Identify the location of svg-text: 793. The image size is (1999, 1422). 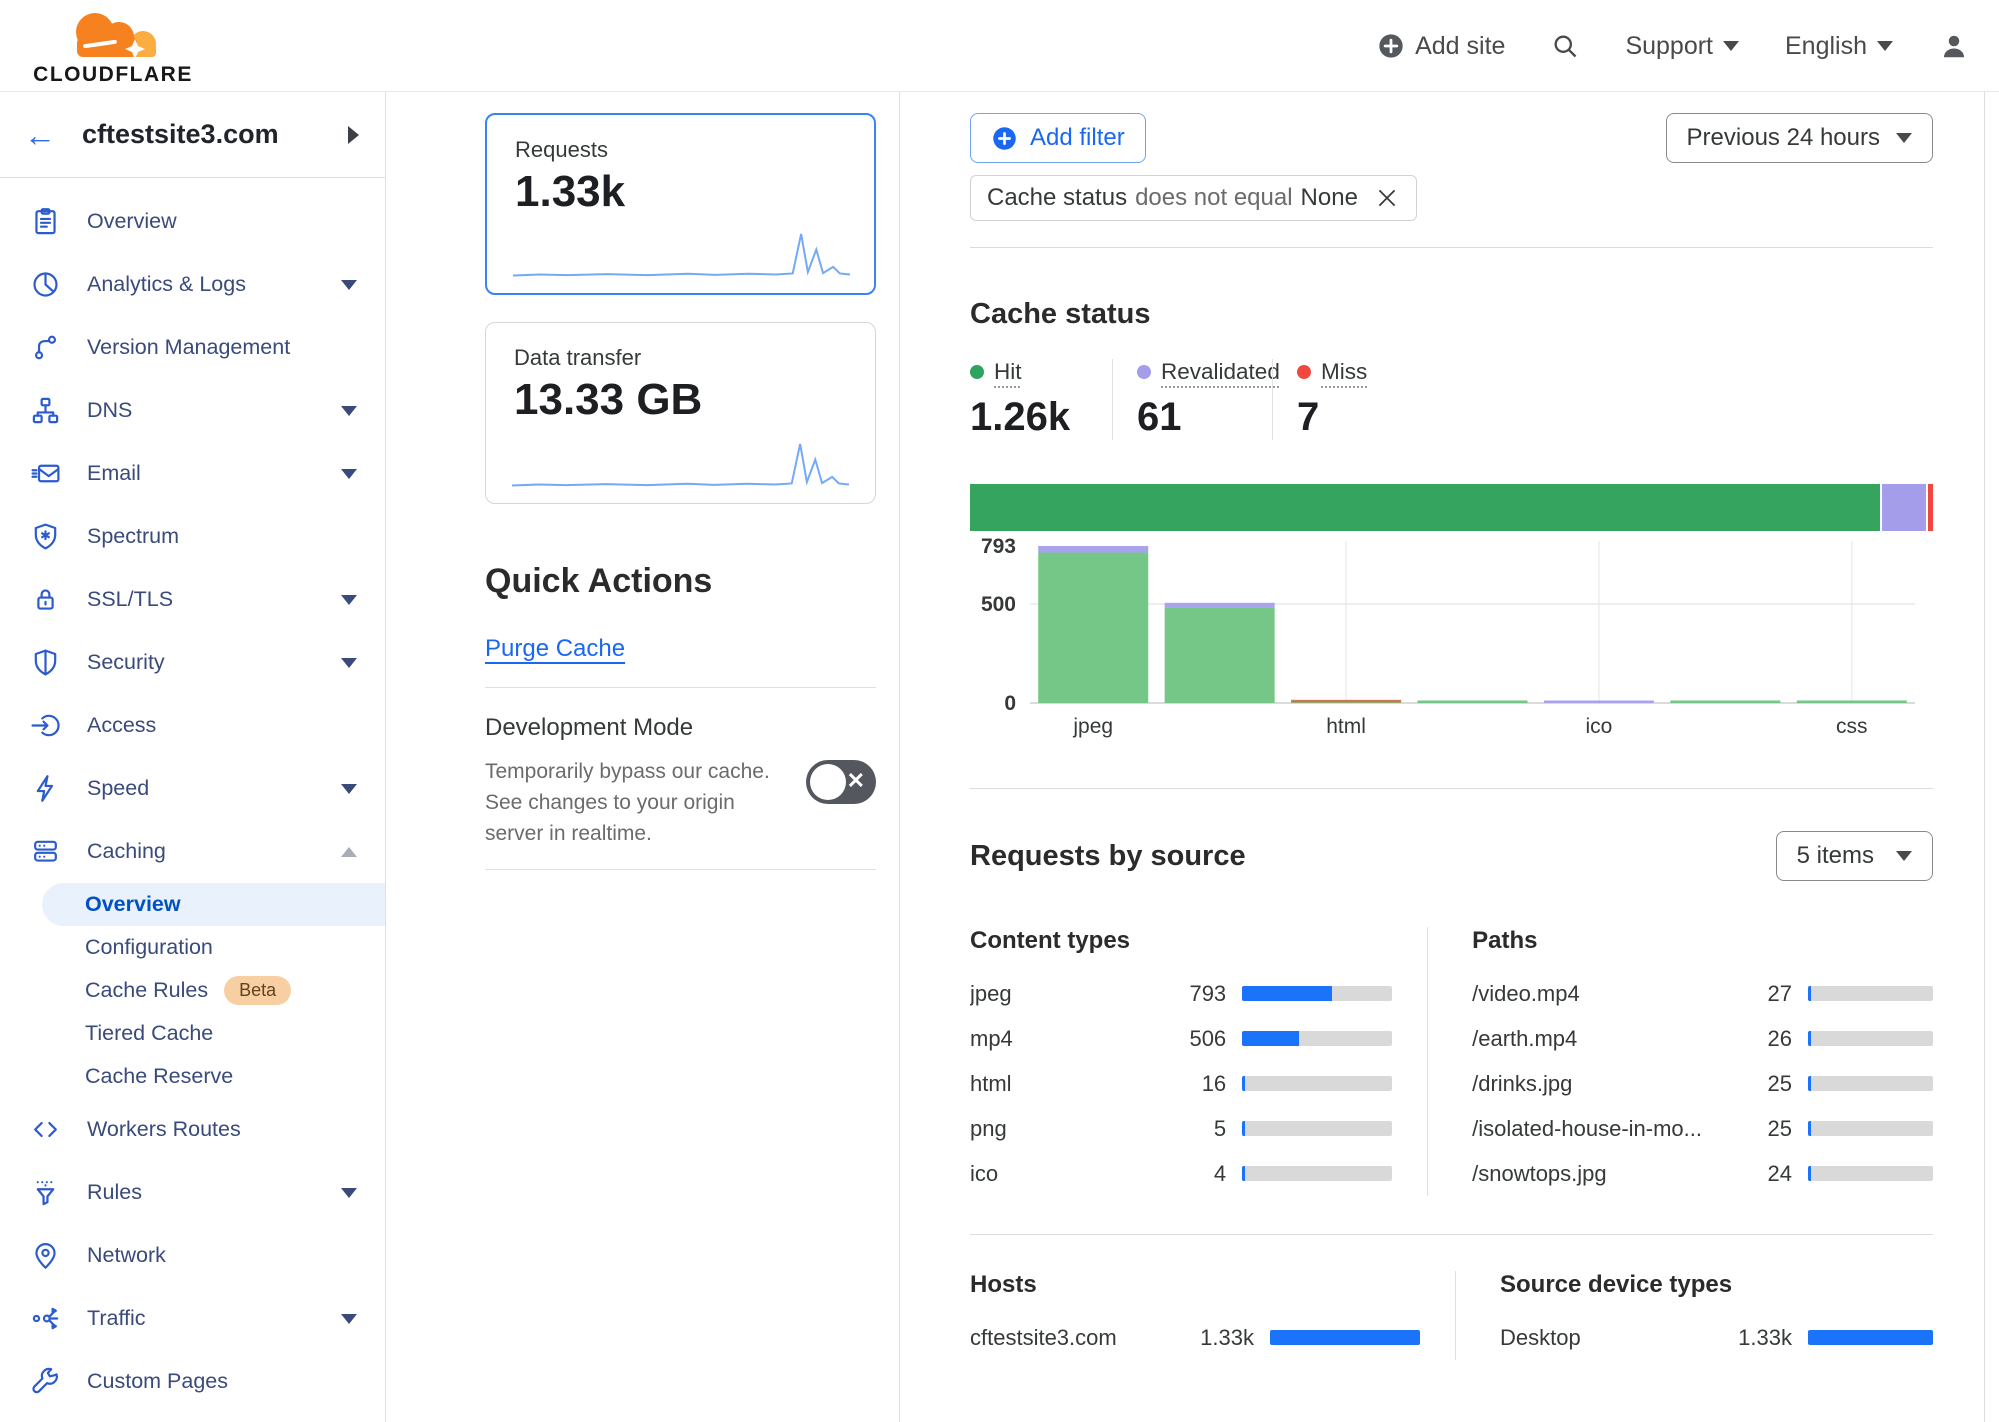
(998, 546).